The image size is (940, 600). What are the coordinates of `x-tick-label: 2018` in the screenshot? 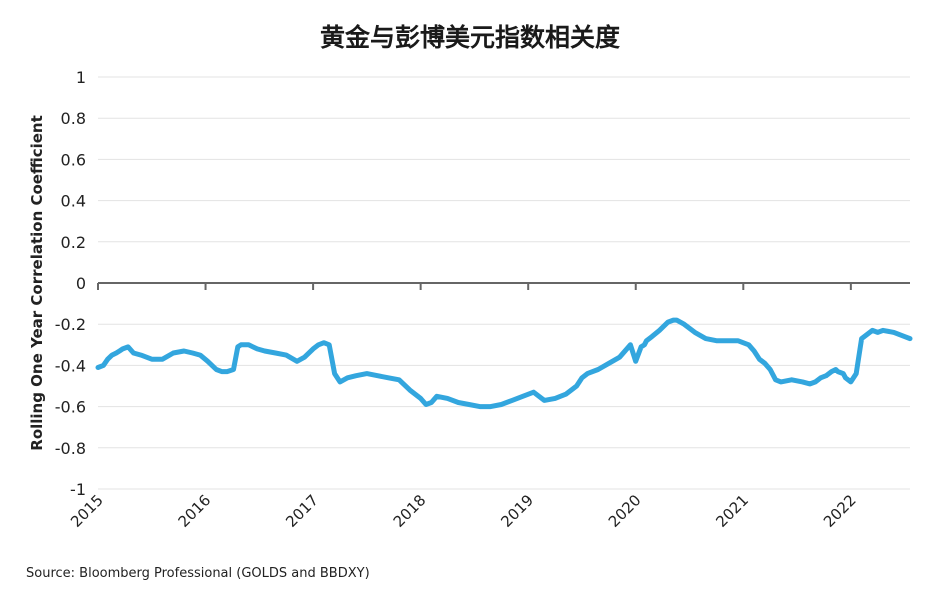 It's located at (410, 511).